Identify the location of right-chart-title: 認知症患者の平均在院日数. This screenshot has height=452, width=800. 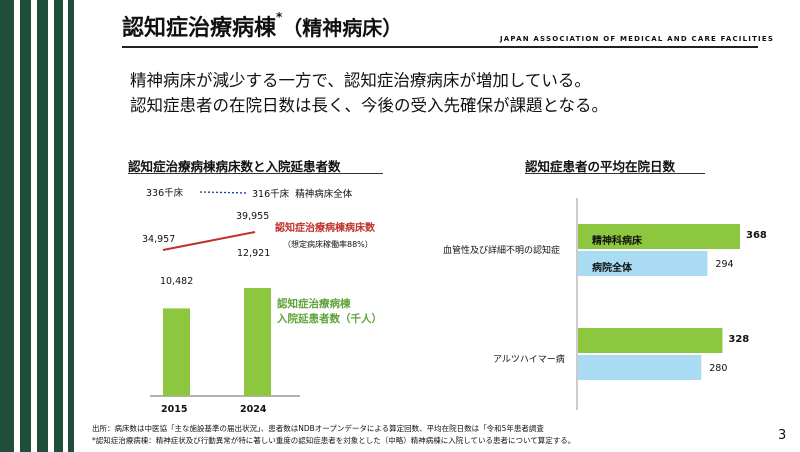
(600, 166).